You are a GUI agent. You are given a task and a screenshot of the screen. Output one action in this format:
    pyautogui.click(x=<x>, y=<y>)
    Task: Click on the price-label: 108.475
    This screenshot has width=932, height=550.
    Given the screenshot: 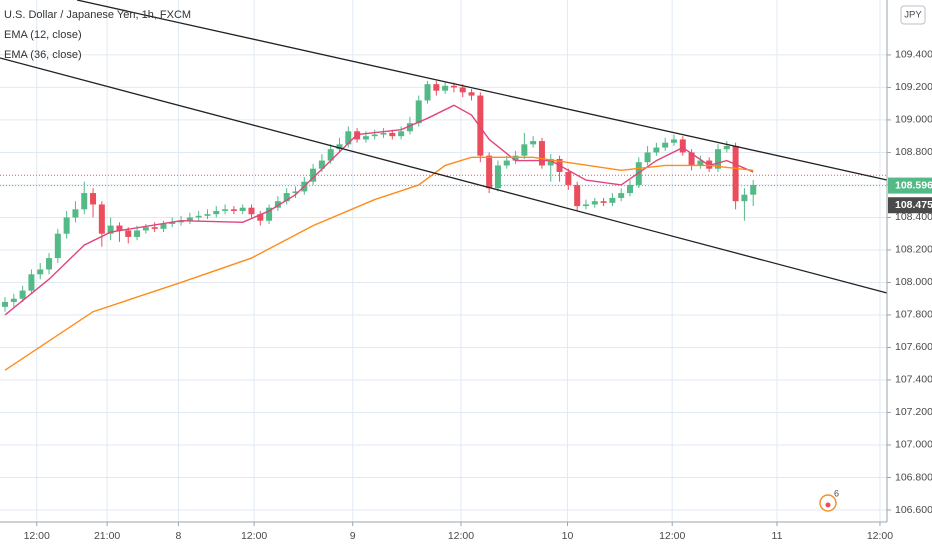 What is the action you would take?
    pyautogui.click(x=913, y=205)
    